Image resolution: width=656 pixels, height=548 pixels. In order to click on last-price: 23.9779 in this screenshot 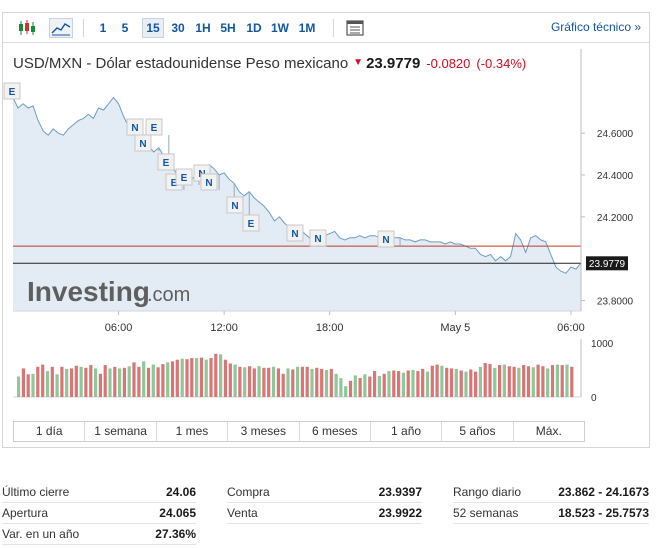, I will do `click(393, 63)`.